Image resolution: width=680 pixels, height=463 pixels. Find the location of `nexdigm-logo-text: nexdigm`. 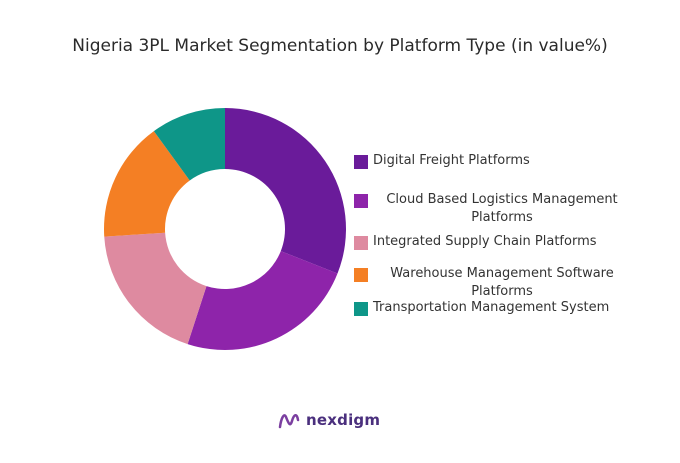

nexdigm-logo-text: nexdigm is located at coordinates (343, 420).